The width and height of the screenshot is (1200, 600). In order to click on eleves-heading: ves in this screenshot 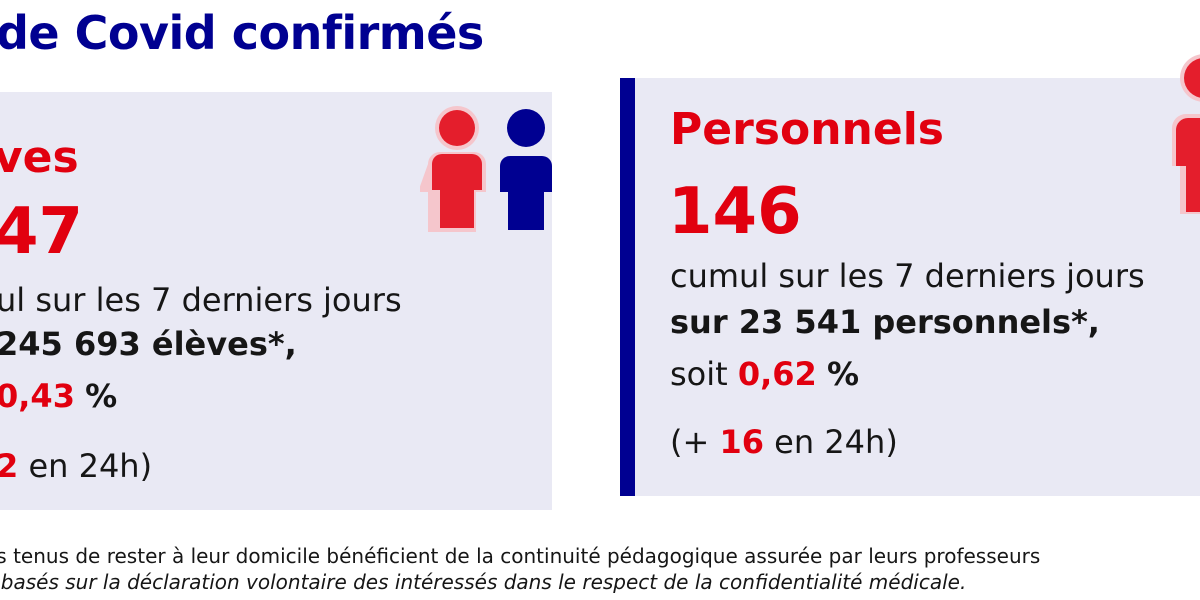, I will do `click(39, 157)`.